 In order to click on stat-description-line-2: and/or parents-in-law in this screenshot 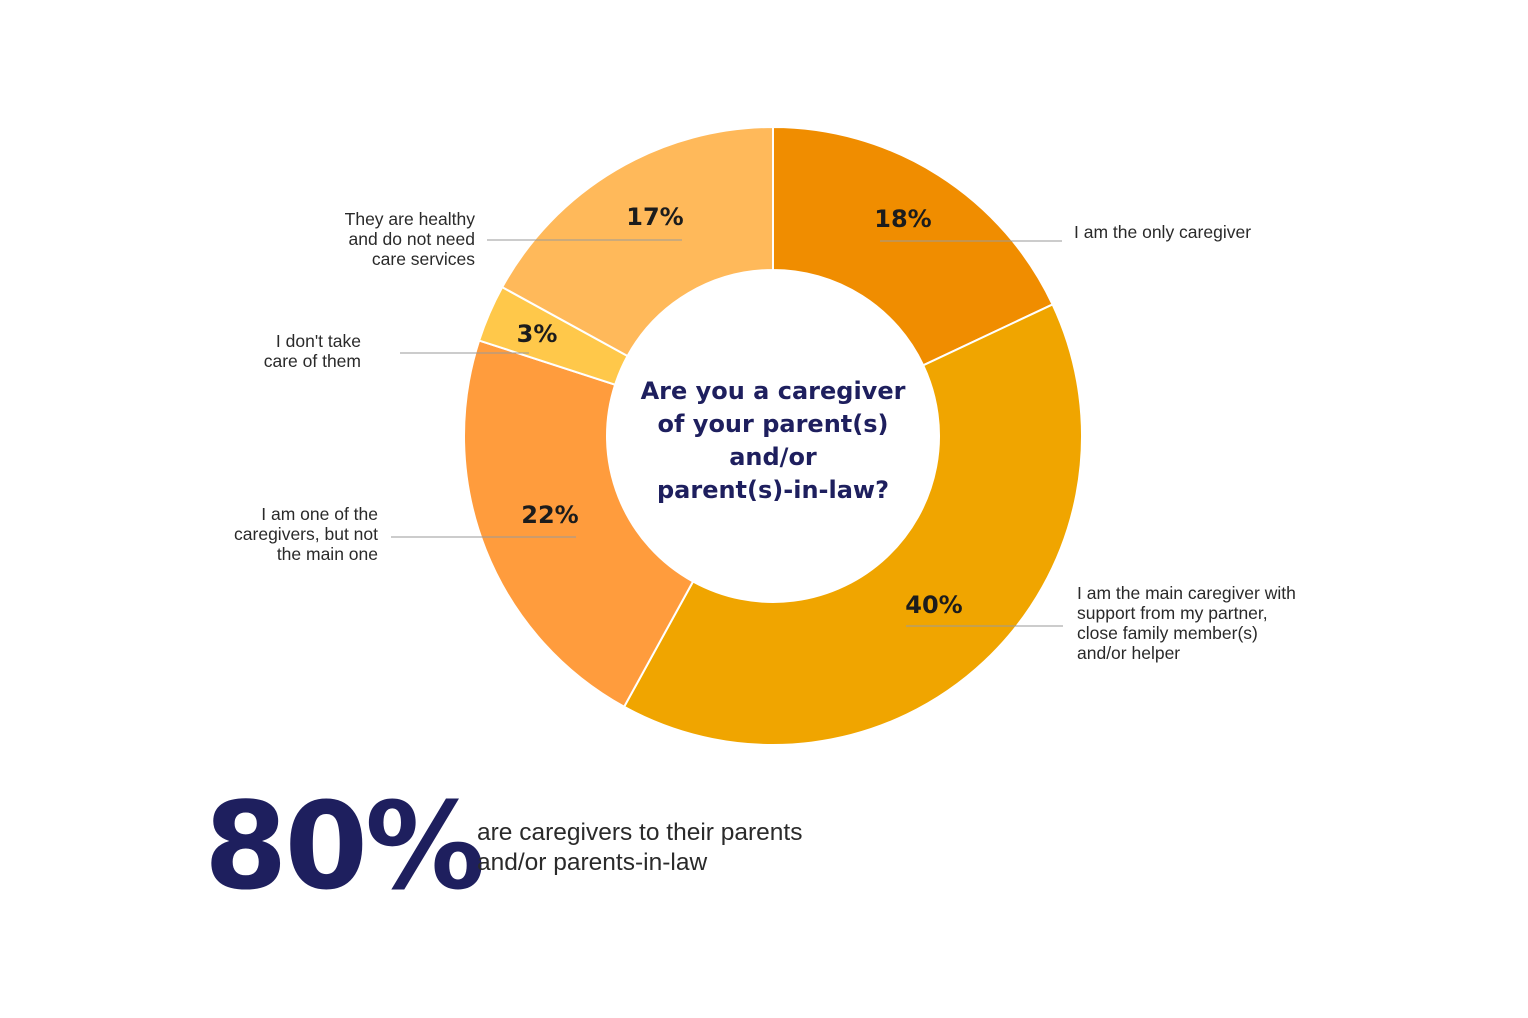, I will do `click(592, 862)`.